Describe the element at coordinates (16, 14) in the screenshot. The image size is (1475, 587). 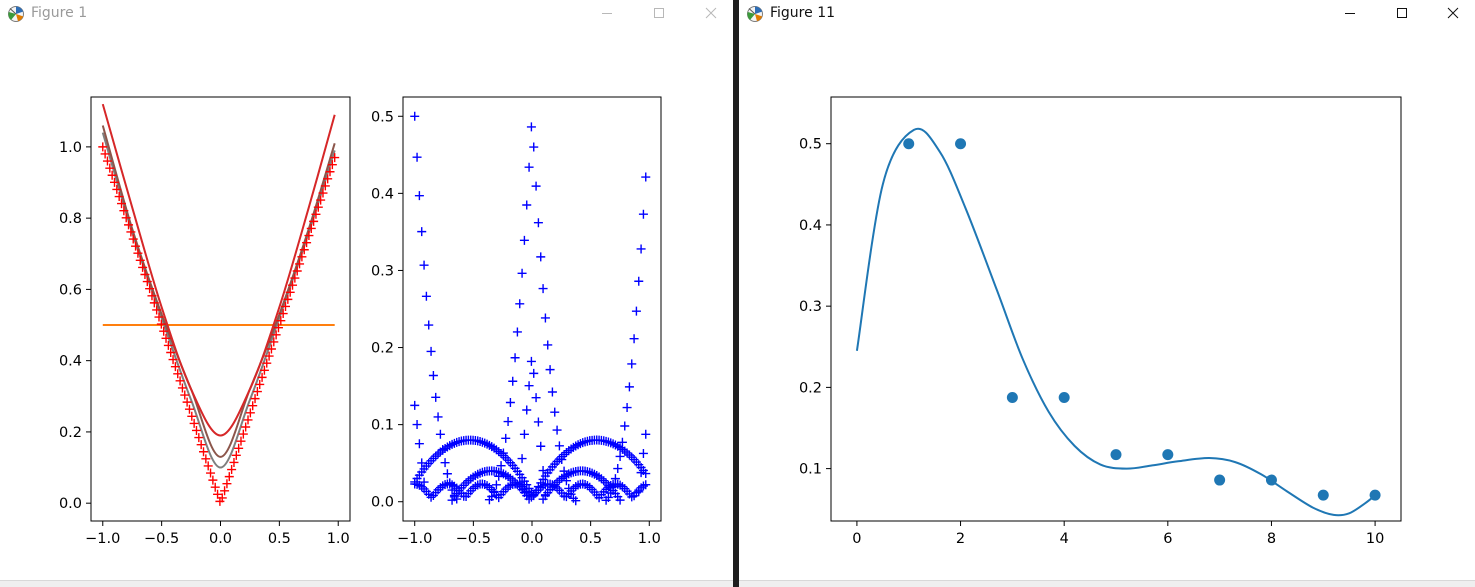
I see `matplotlib-figure-icon` at that location.